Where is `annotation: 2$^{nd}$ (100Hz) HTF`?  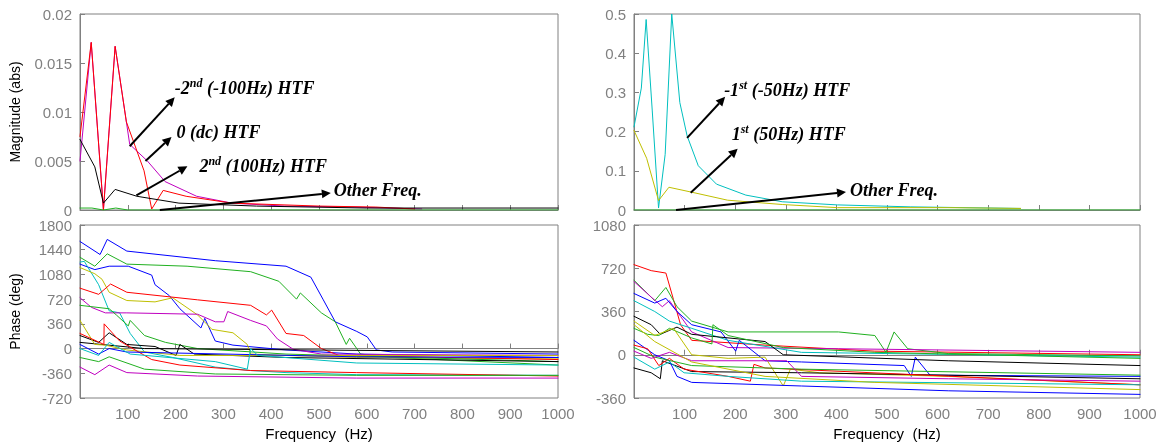
annotation: 2$^{nd}$ (100Hz) HTF is located at coordinates (263, 166).